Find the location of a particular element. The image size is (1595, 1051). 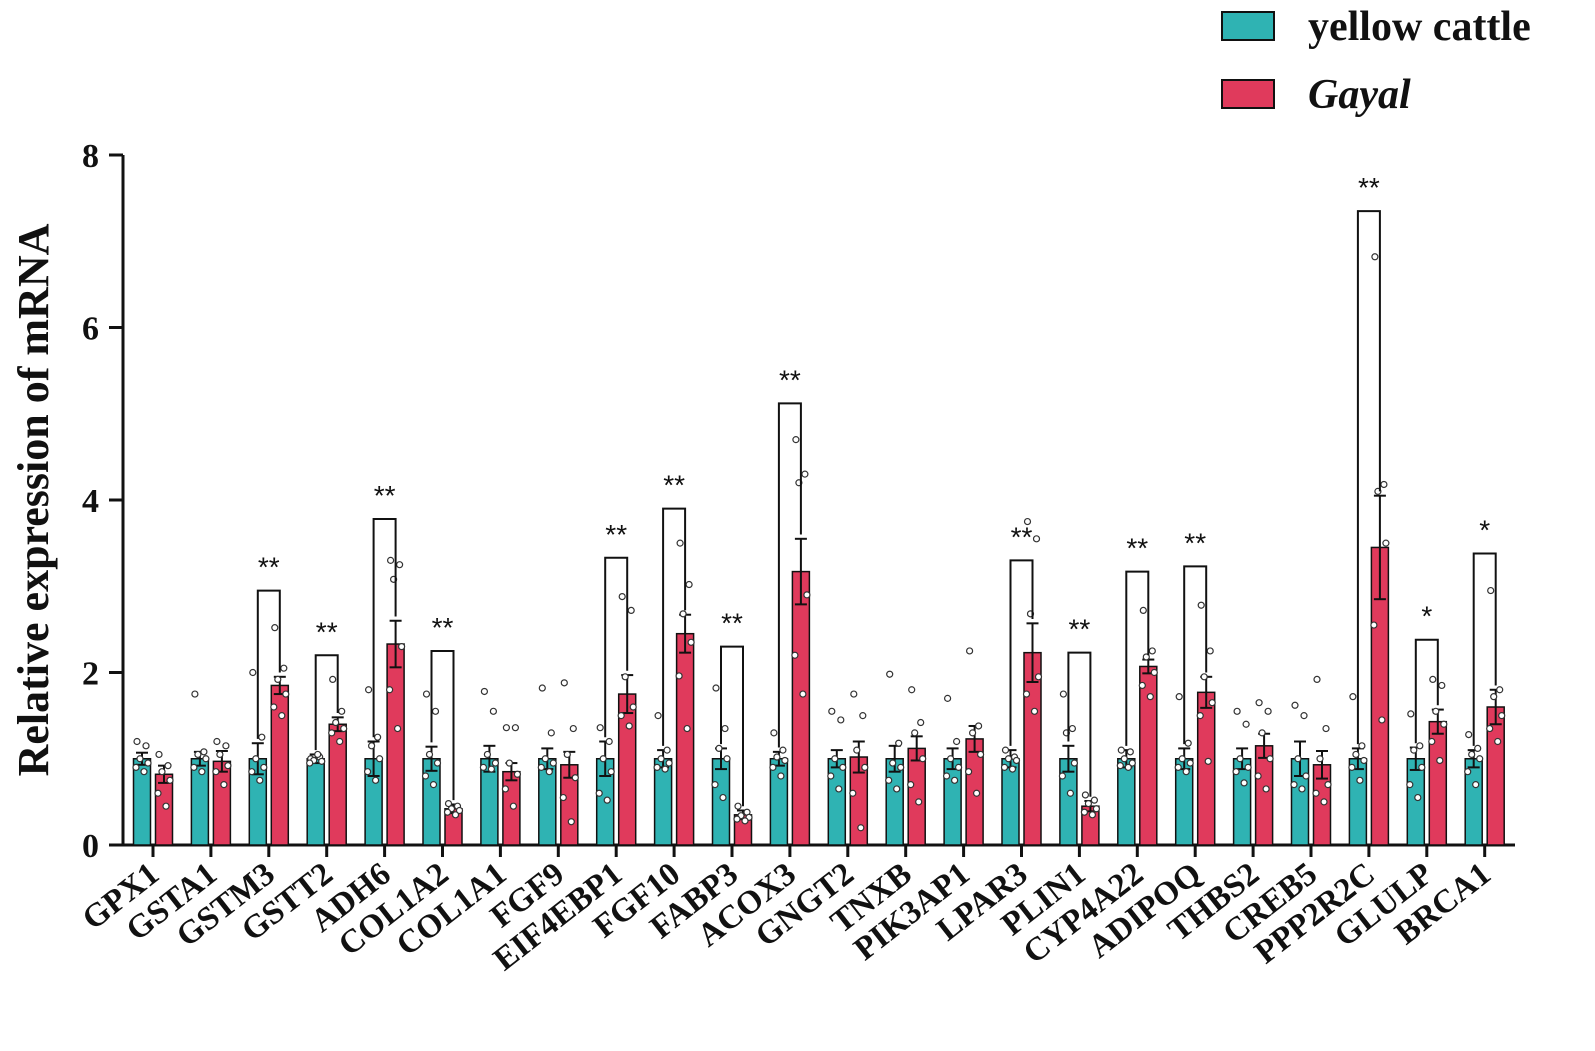

y-tick-label: 2 is located at coordinates (90, 674).